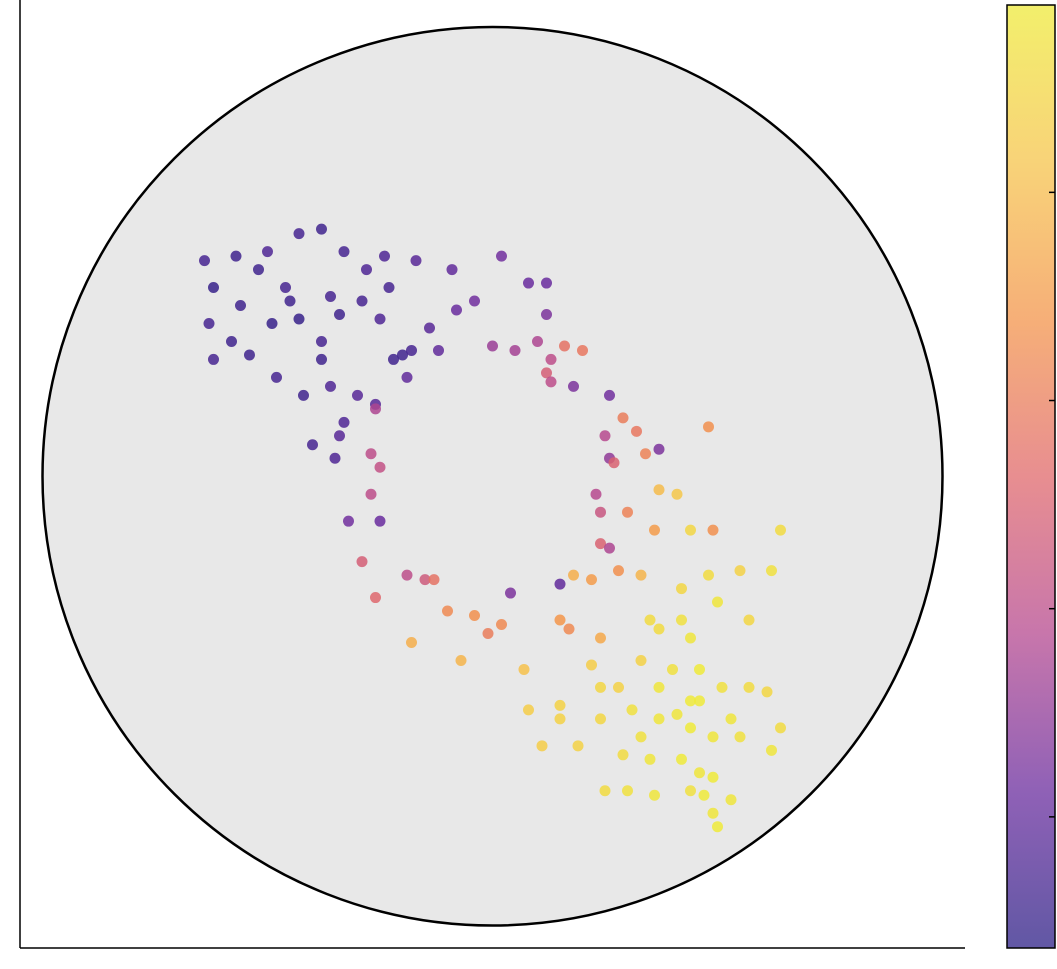 The height and width of the screenshot is (969, 1057). I want to click on colorbar-frame, so click(1031, 476).